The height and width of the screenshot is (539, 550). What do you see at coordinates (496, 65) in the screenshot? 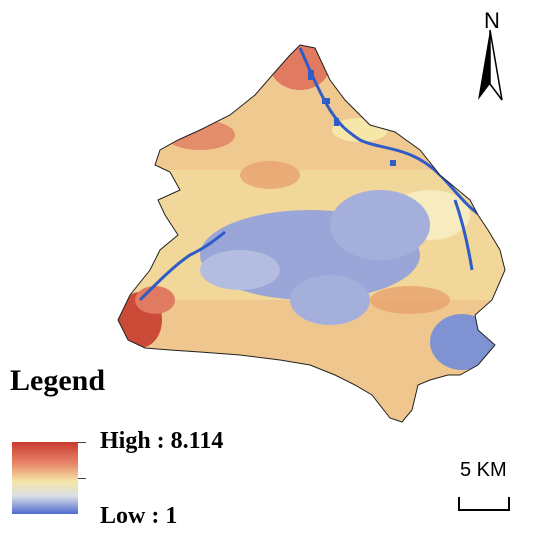
I see `north-arrow-right` at bounding box center [496, 65].